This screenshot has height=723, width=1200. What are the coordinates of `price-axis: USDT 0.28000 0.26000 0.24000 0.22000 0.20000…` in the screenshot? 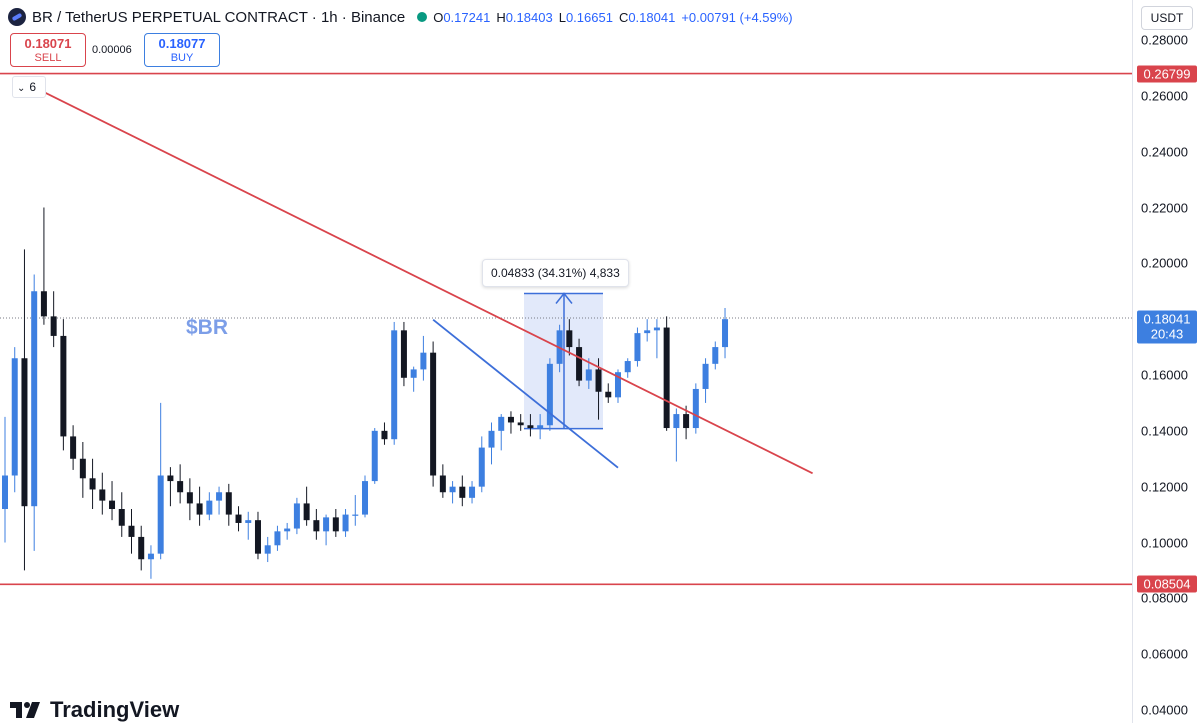 It's located at (1166, 361).